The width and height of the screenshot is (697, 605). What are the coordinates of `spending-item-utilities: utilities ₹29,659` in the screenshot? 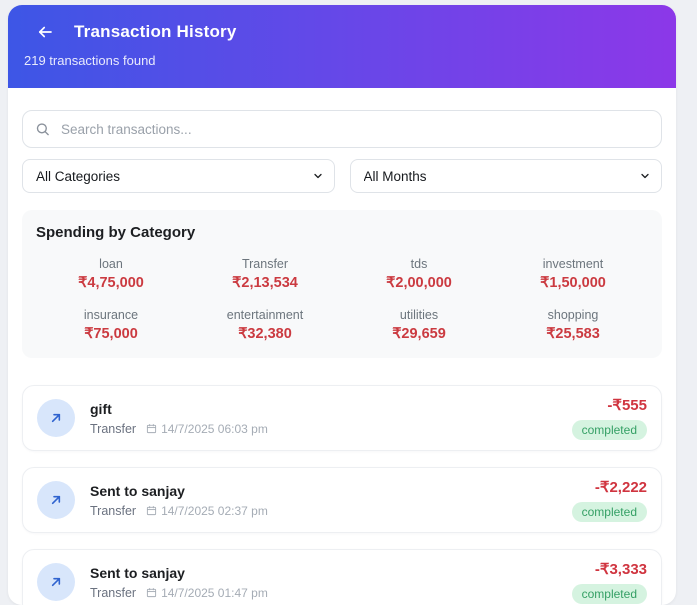 It's located at (419, 325).